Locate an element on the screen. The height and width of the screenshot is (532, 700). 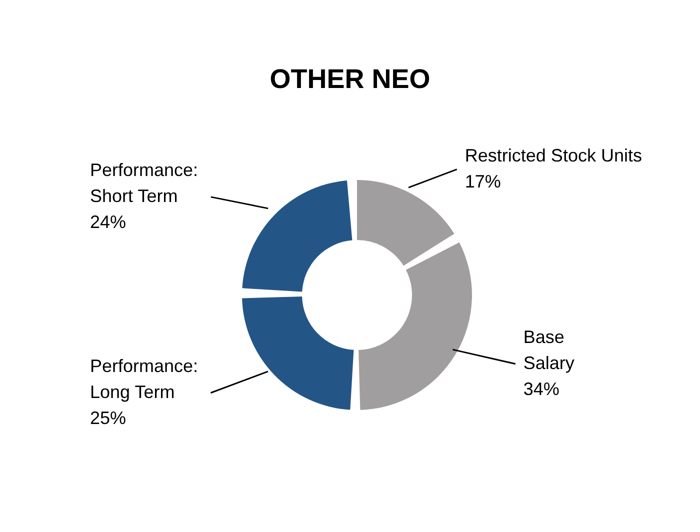
data-label: 34% is located at coordinates (541, 388).